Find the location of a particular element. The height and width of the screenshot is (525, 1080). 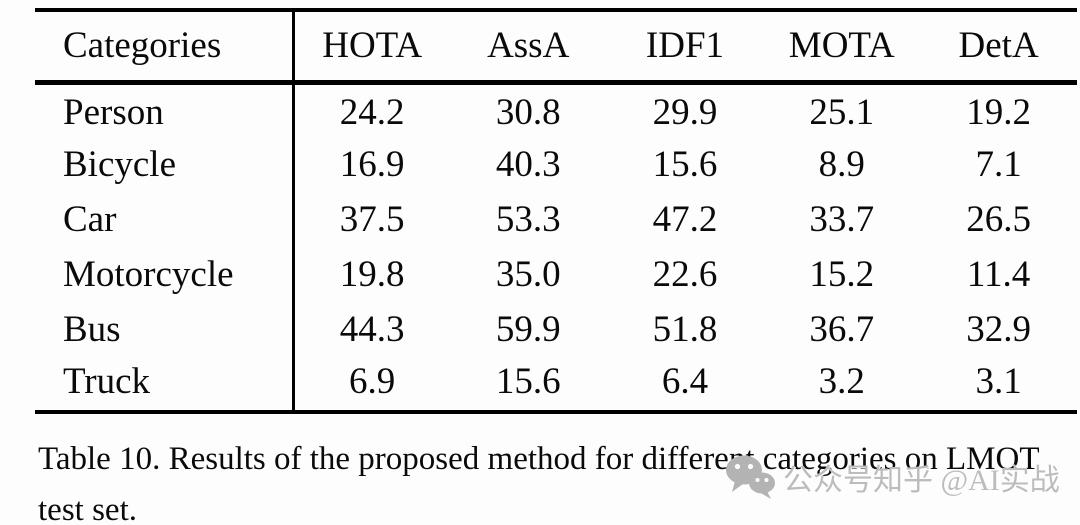

column-header-deta: DetA is located at coordinates (998, 47).